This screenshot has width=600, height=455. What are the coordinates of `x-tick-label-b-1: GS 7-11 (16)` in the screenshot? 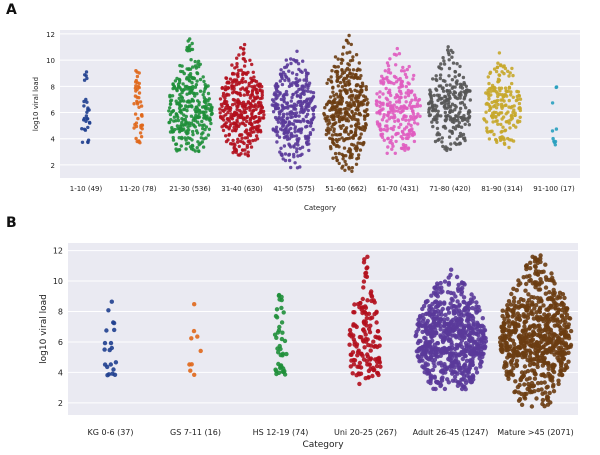 It's located at (195, 432).